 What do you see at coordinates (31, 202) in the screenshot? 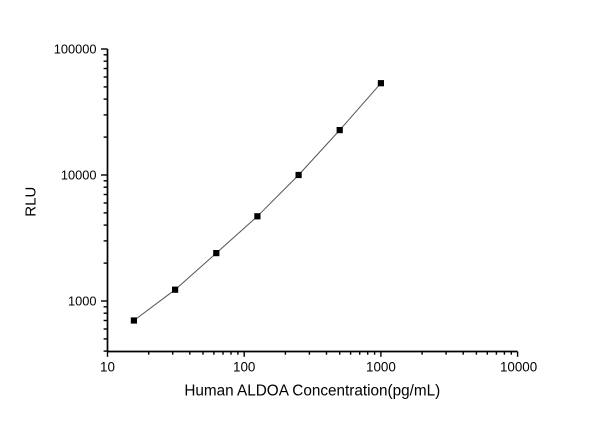
I see `svg-text: RLU` at bounding box center [31, 202].